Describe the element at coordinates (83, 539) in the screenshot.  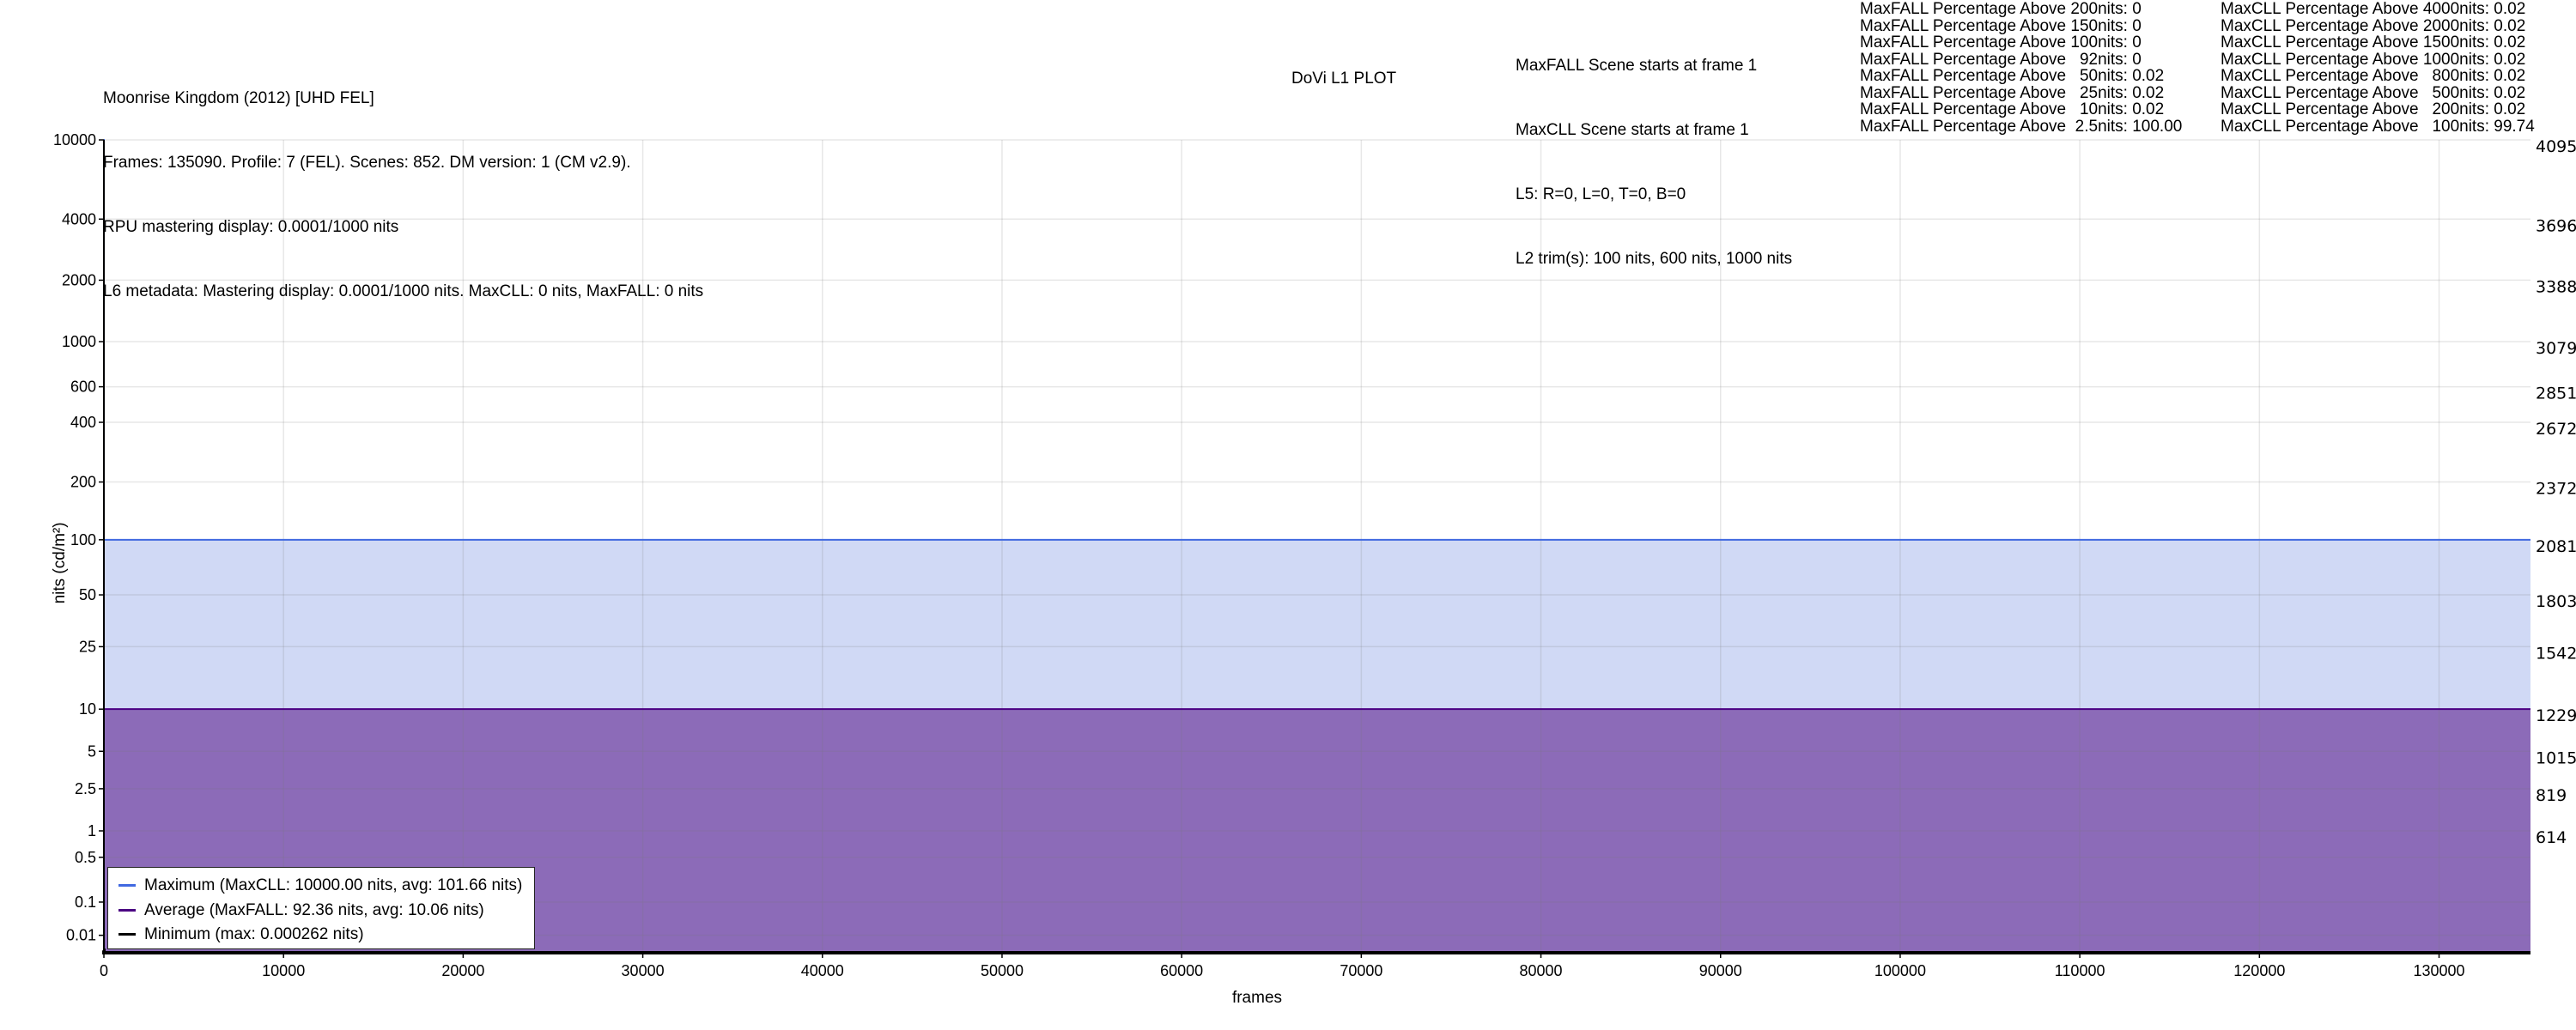
I see `y-tick-label: 100` at that location.